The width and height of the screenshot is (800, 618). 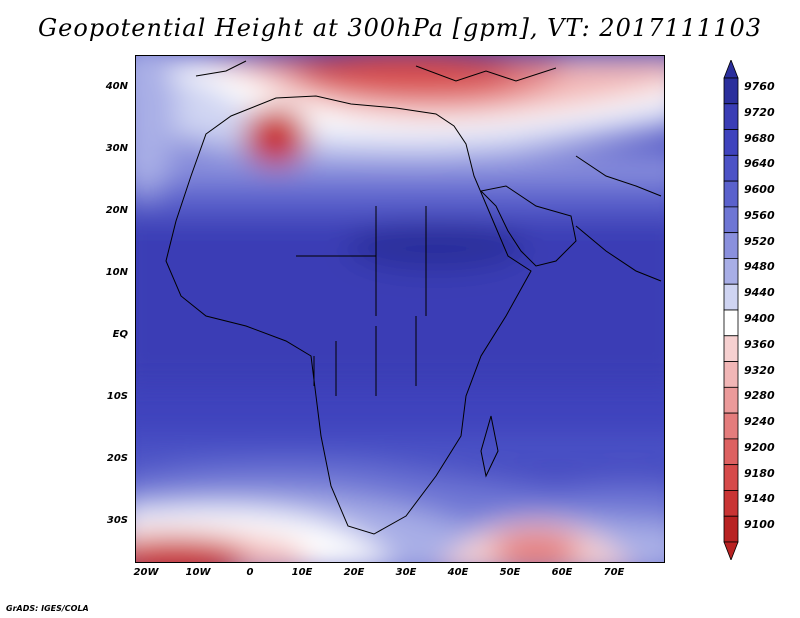 I want to click on lat-label: 20S, so click(x=117, y=458).